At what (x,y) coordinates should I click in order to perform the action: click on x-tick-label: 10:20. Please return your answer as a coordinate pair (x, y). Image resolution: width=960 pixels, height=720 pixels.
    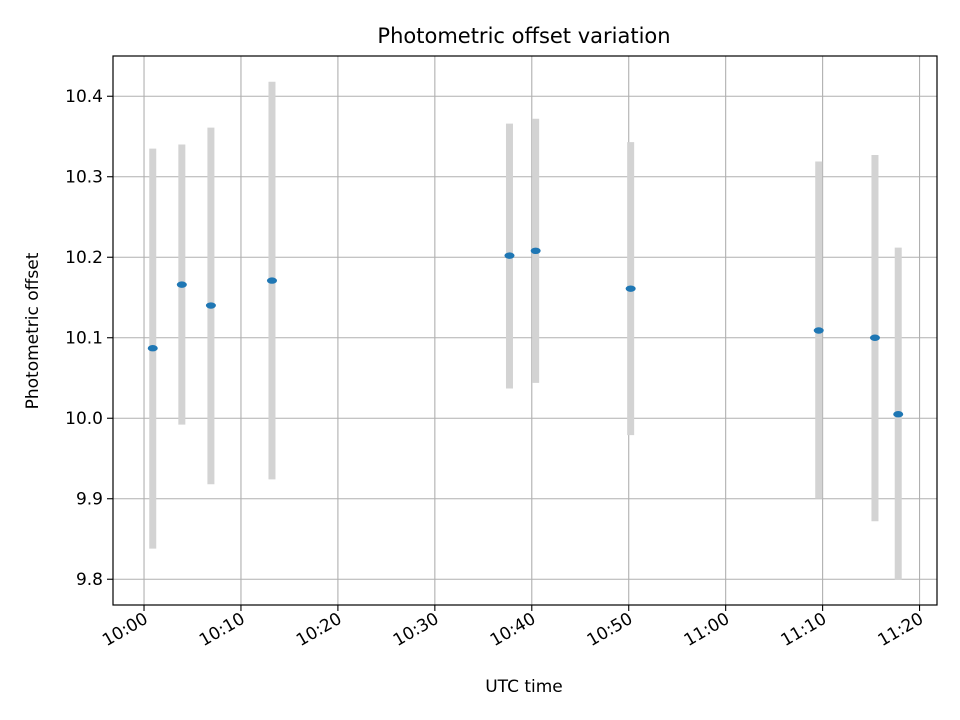
    Looking at the image, I should click on (319, 630).